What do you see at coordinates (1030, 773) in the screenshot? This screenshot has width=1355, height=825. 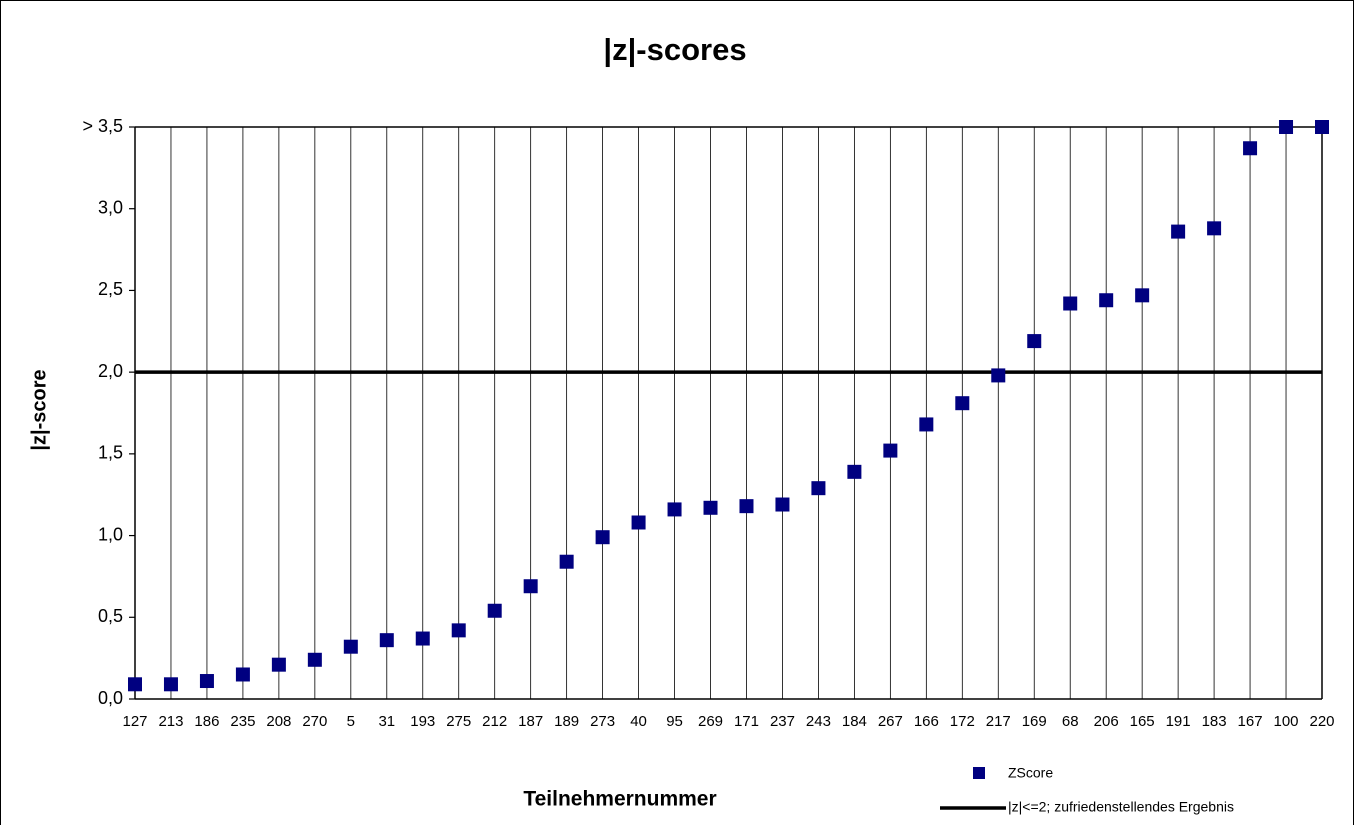 I see `legend-label: ZScore` at bounding box center [1030, 773].